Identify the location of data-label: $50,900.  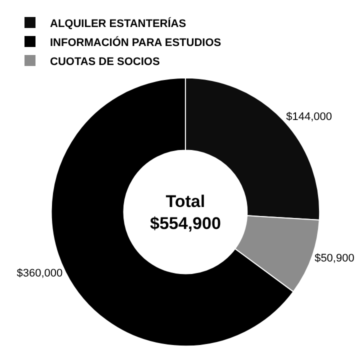
(334, 258).